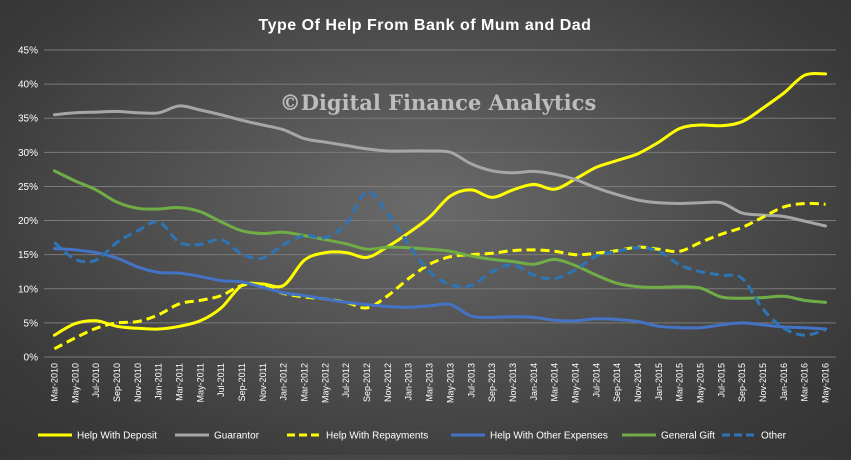 The image size is (851, 460). Describe the element at coordinates (263, 382) in the screenshot. I see `x-tick-label: Nov-2011` at that location.